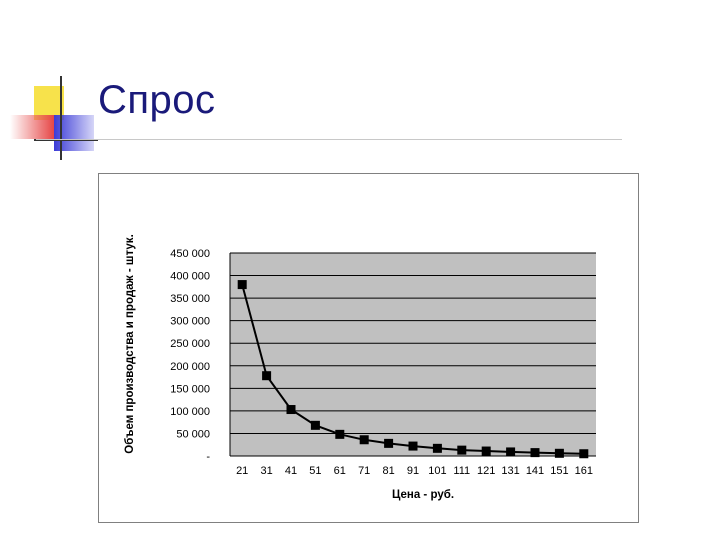 This screenshot has height=540, width=720. I want to click on y-tick-label: 50 000, so click(193, 434).